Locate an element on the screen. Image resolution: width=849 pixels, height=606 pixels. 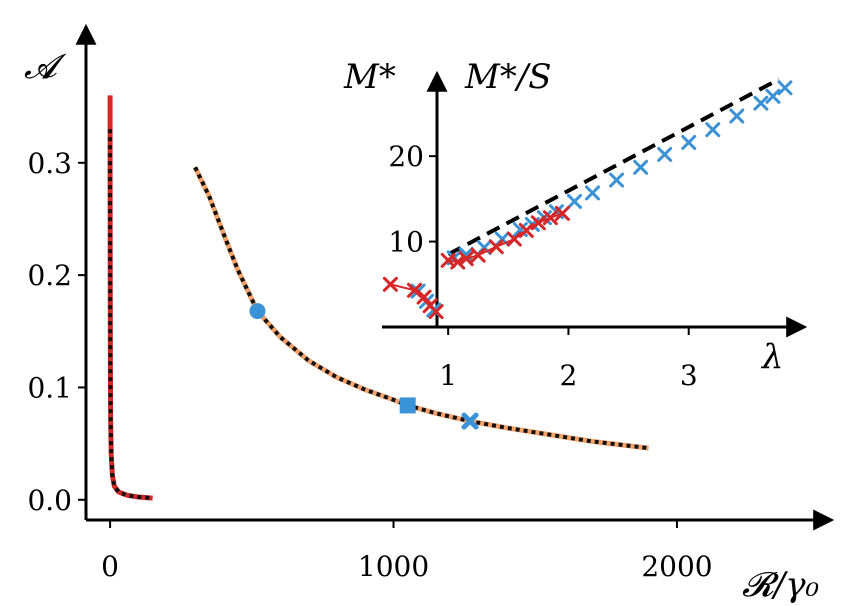
main-x-tick-label: 1000 is located at coordinates (393, 566).